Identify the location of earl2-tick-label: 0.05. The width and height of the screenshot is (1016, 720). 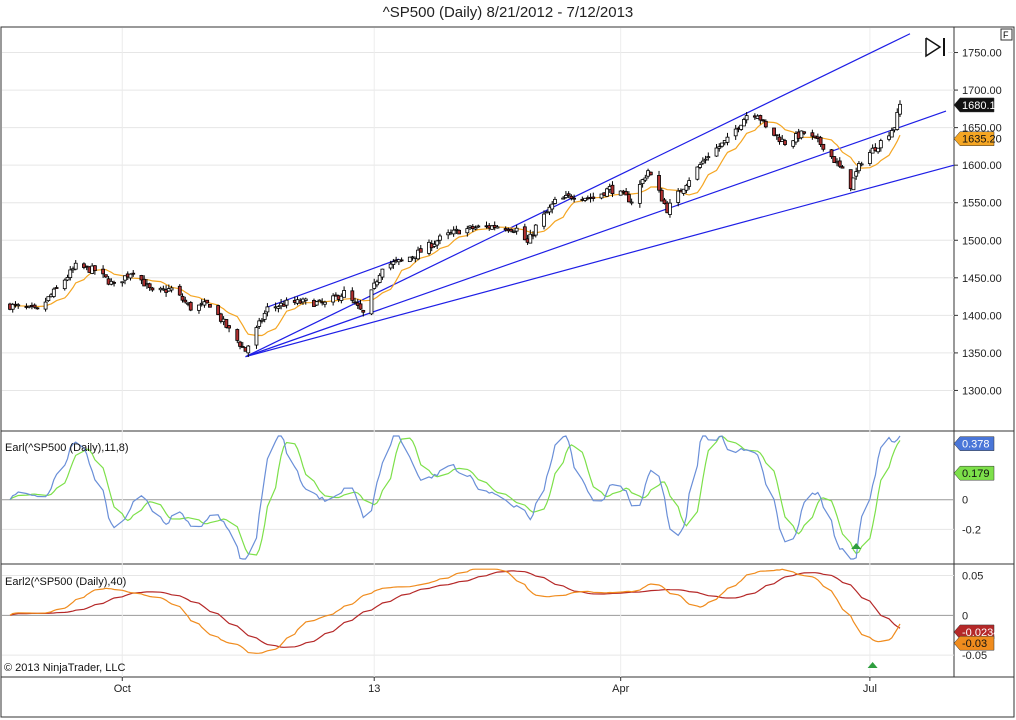
(972, 577).